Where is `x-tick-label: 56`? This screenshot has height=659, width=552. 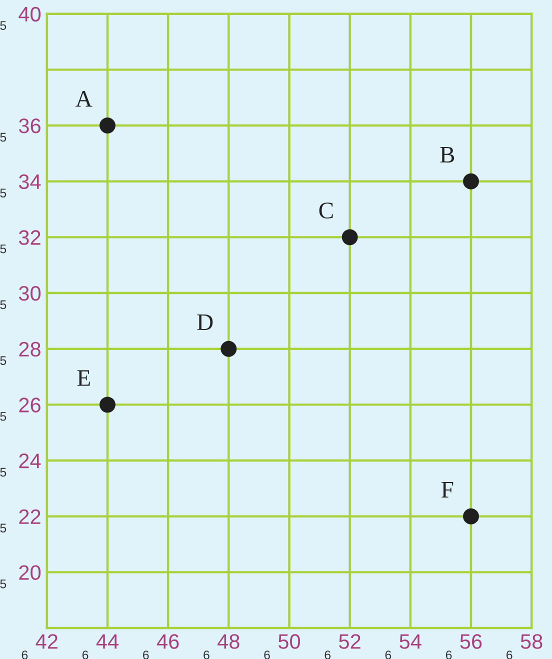
x-tick-label: 56 is located at coordinates (471, 641).